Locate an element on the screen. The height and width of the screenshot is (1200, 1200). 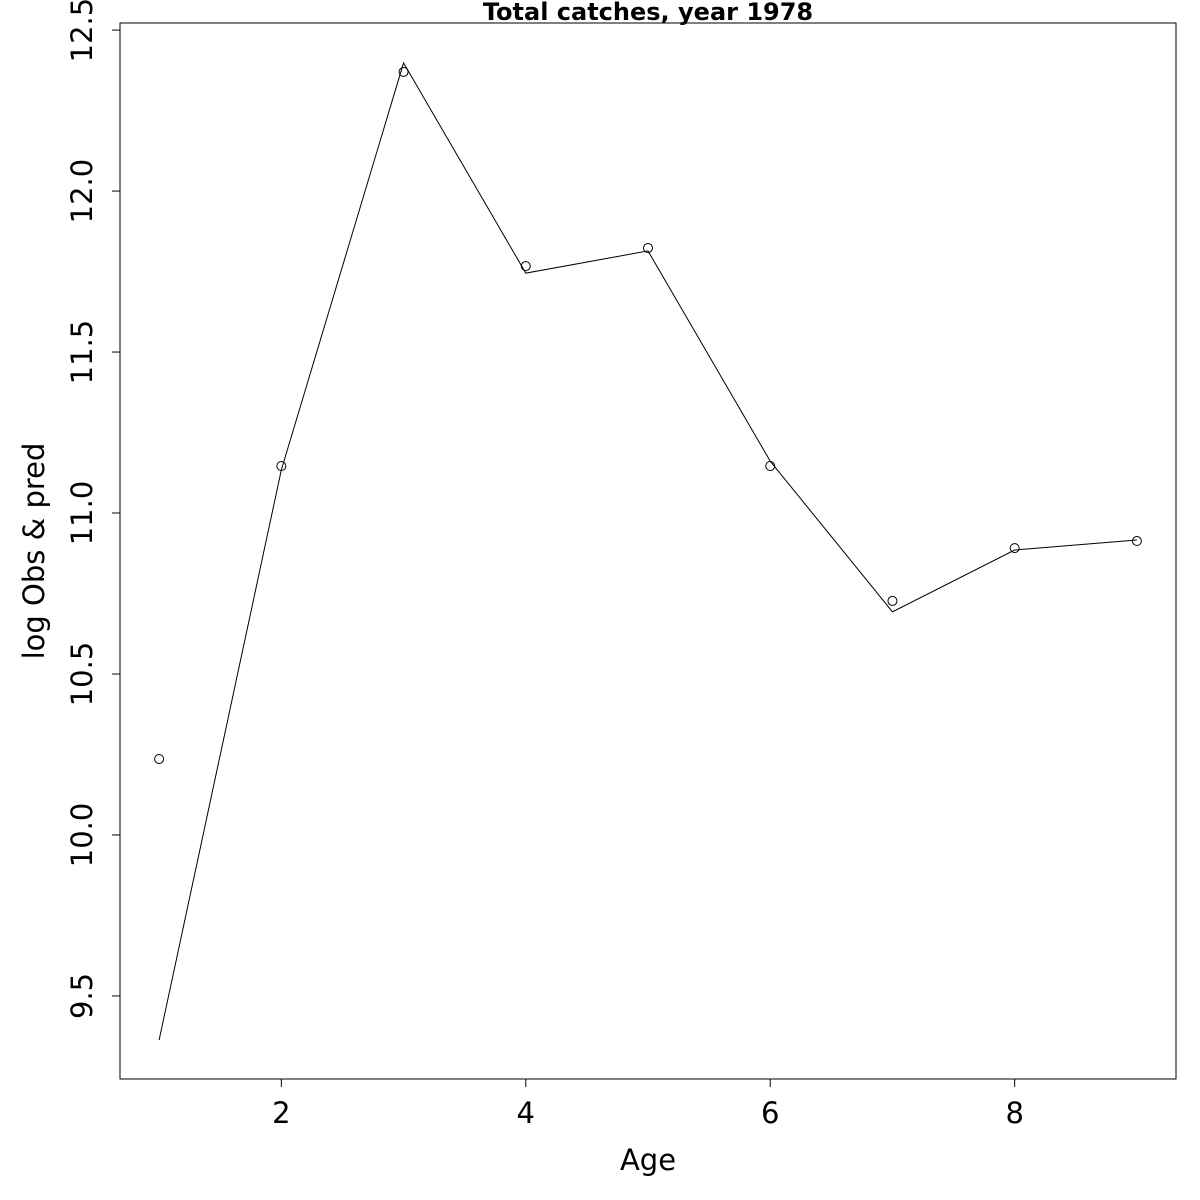
x-tick-label: 8 is located at coordinates (1014, 1113).